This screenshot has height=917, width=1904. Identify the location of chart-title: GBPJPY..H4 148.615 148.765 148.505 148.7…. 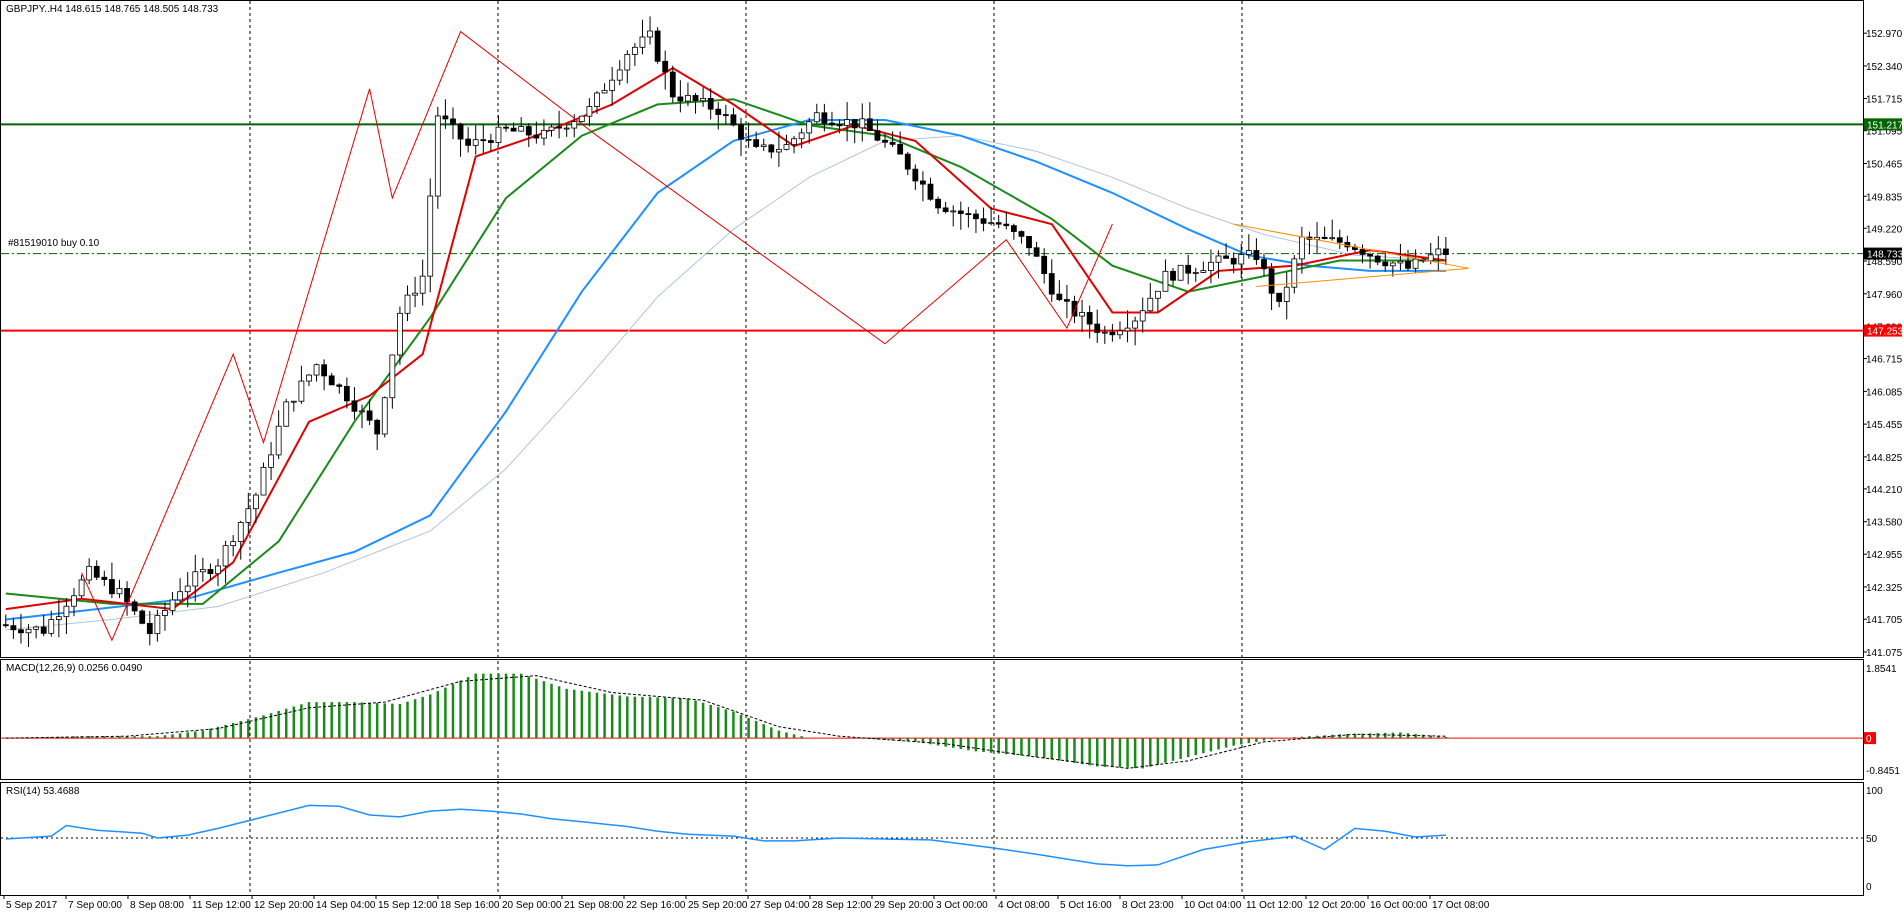
(112, 9).